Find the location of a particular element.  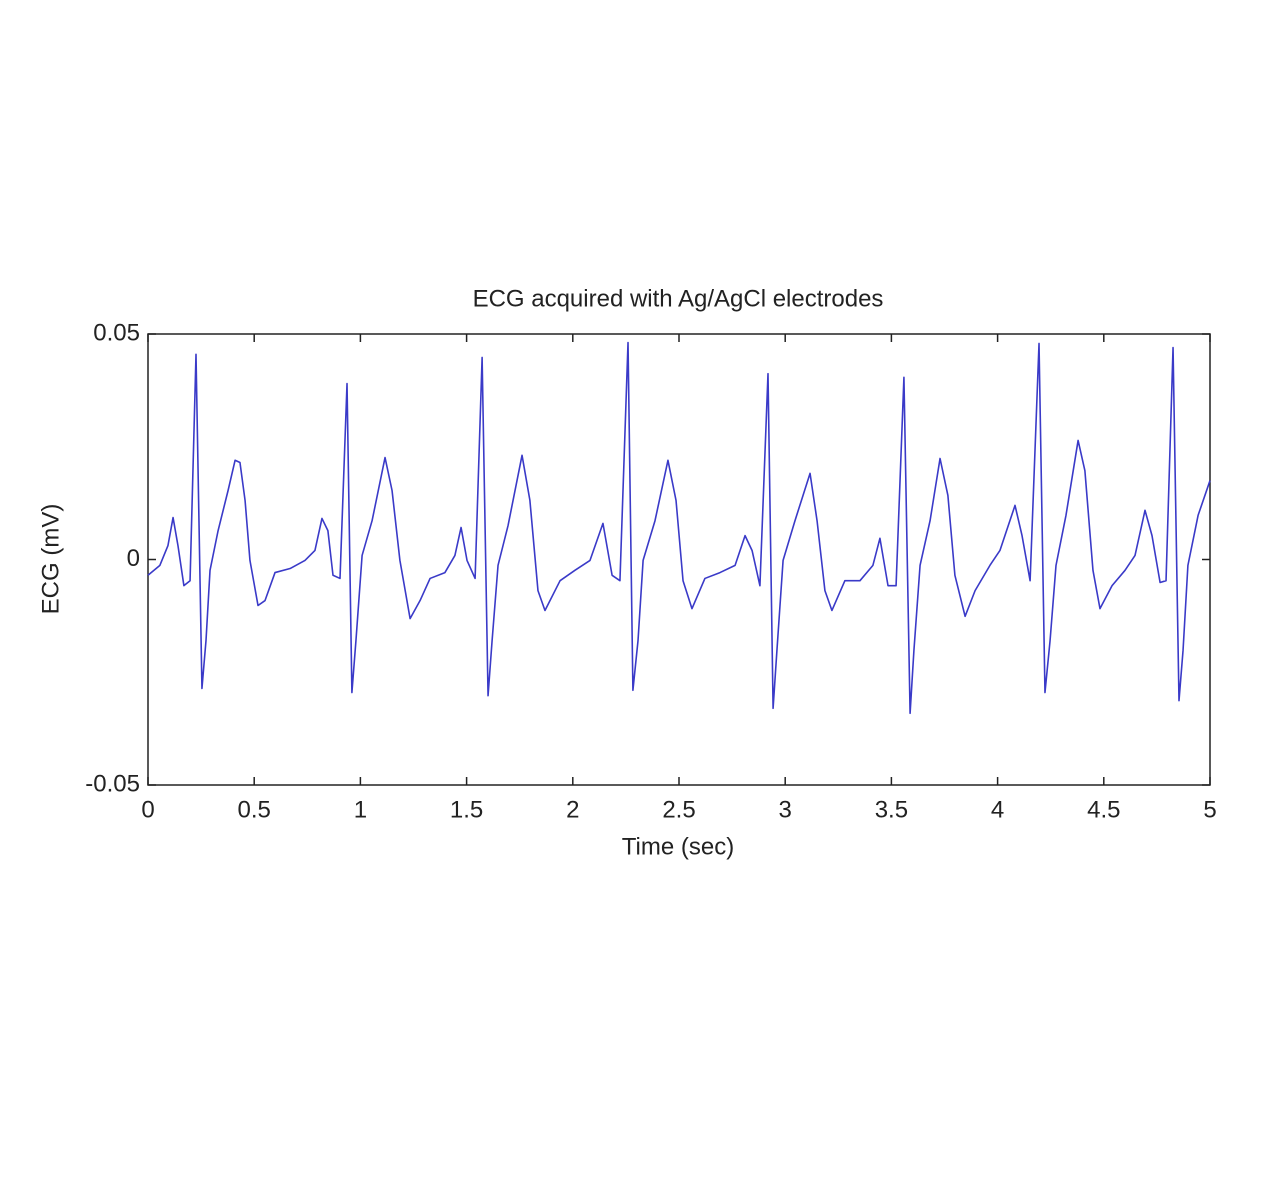

x-tick-label: 4 is located at coordinates (997, 809).